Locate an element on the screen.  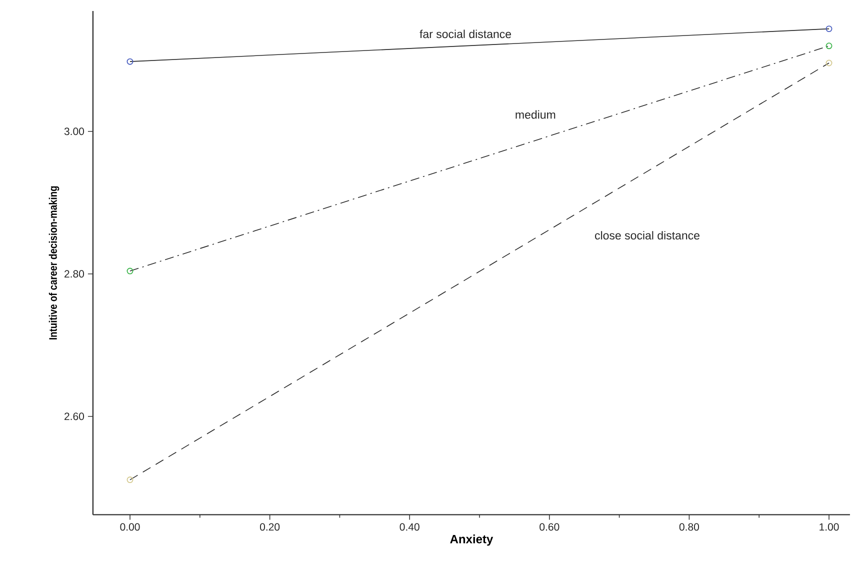
y-axis-title: Intuitive of career decision-making is located at coordinates (54, 263).